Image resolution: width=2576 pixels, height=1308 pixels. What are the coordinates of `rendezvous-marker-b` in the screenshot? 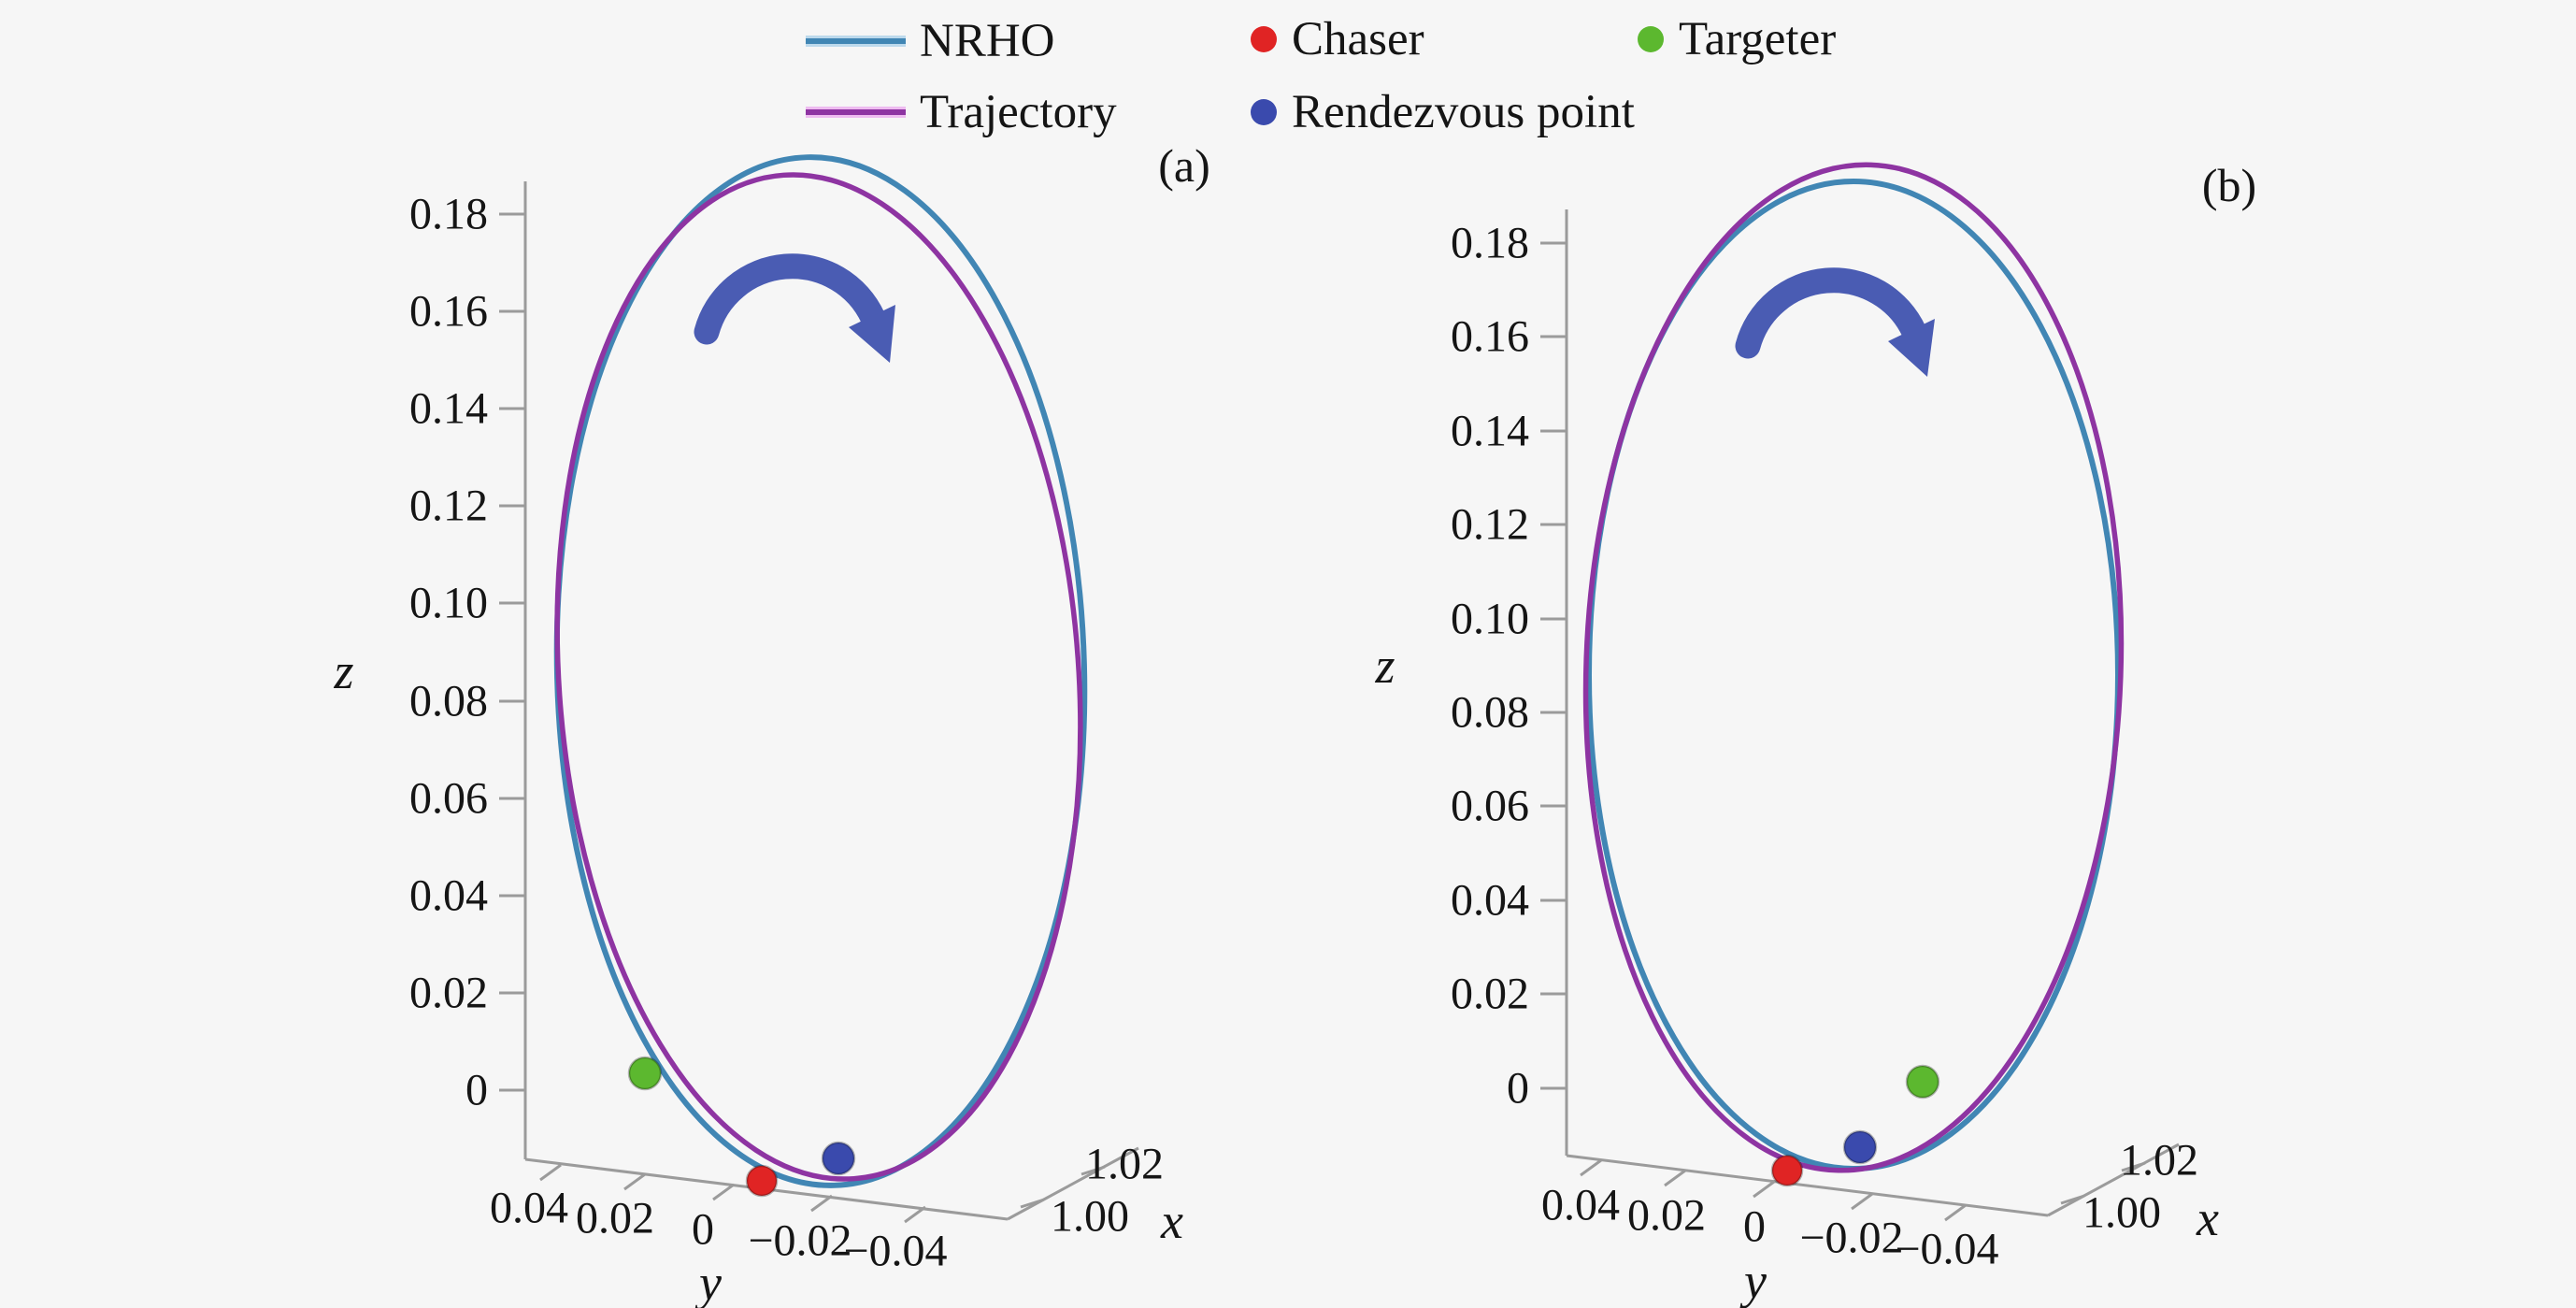 It's located at (1860, 1147).